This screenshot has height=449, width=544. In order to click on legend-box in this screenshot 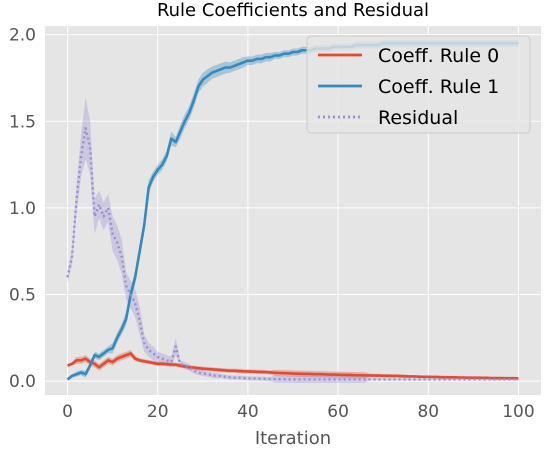, I will do `click(418, 84)`.